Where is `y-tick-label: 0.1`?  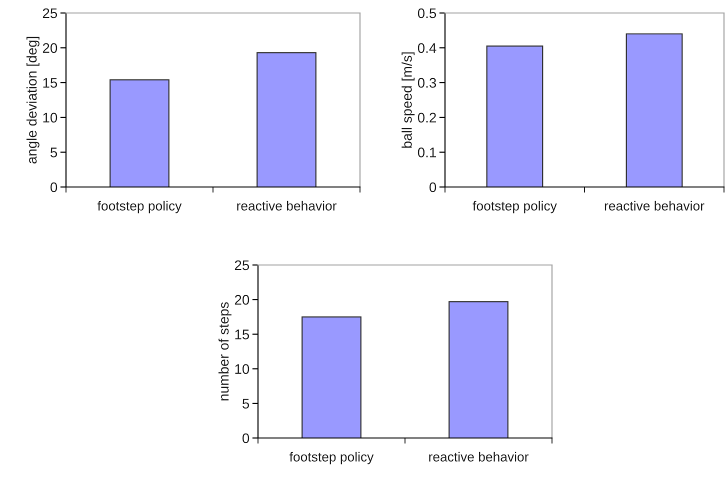 y-tick-label: 0.1 is located at coordinates (427, 153).